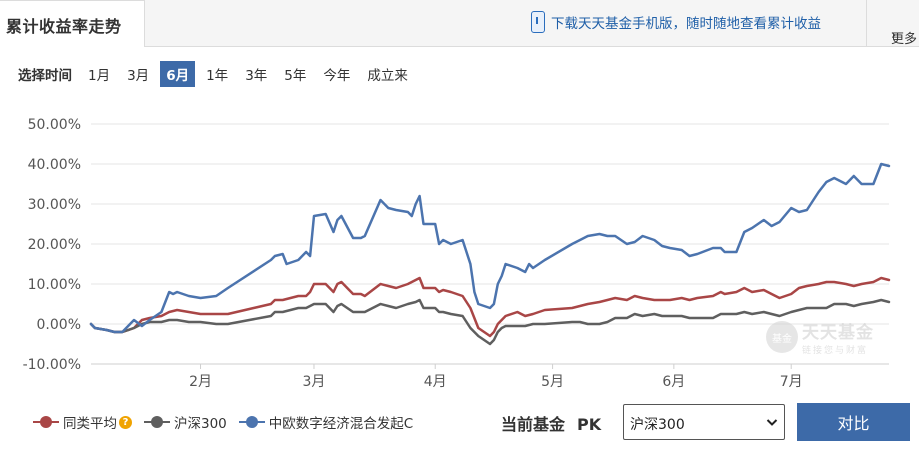  What do you see at coordinates (229, 422) in the screenshot?
I see `chart-legend: 同类平均 ? 沪深300 中欧数字经济混合发起C` at bounding box center [229, 422].